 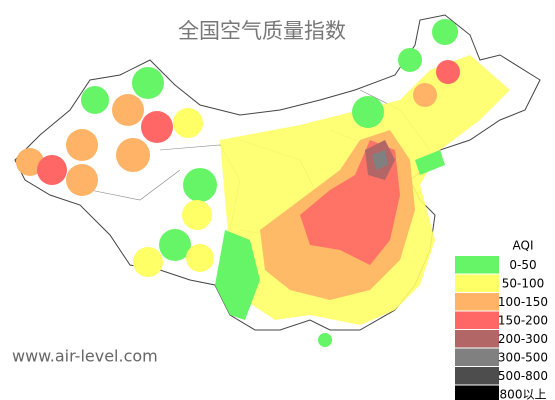 I want to click on watermark: www.air-level.com, so click(x=85, y=356).